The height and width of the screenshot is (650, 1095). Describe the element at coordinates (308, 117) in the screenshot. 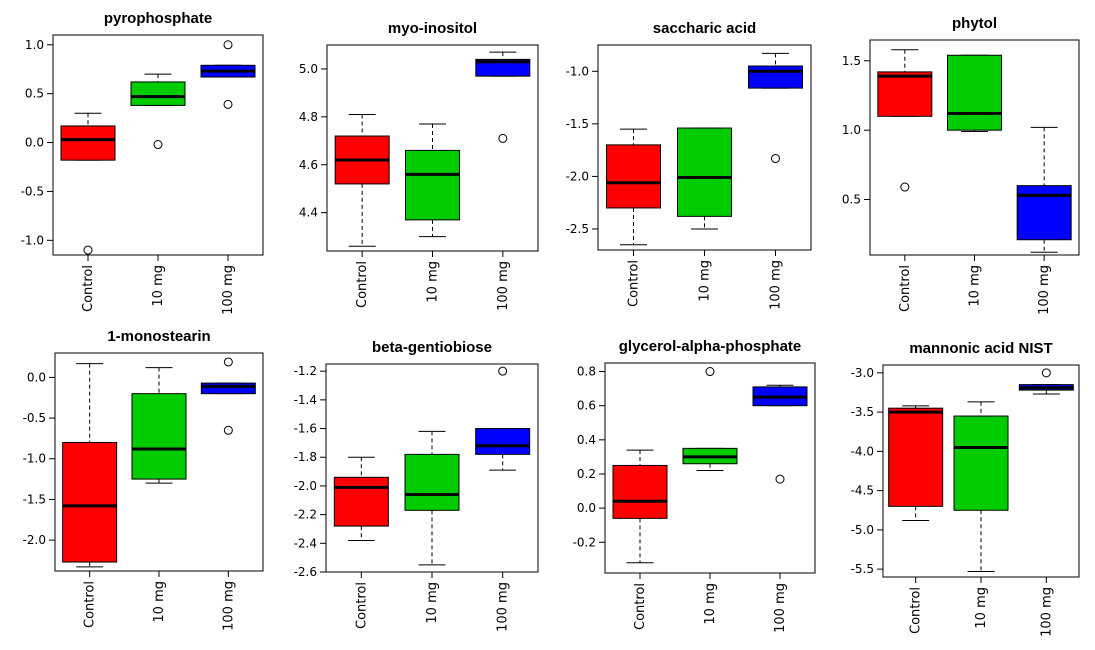

I see `y-tick-label: 4.8` at that location.